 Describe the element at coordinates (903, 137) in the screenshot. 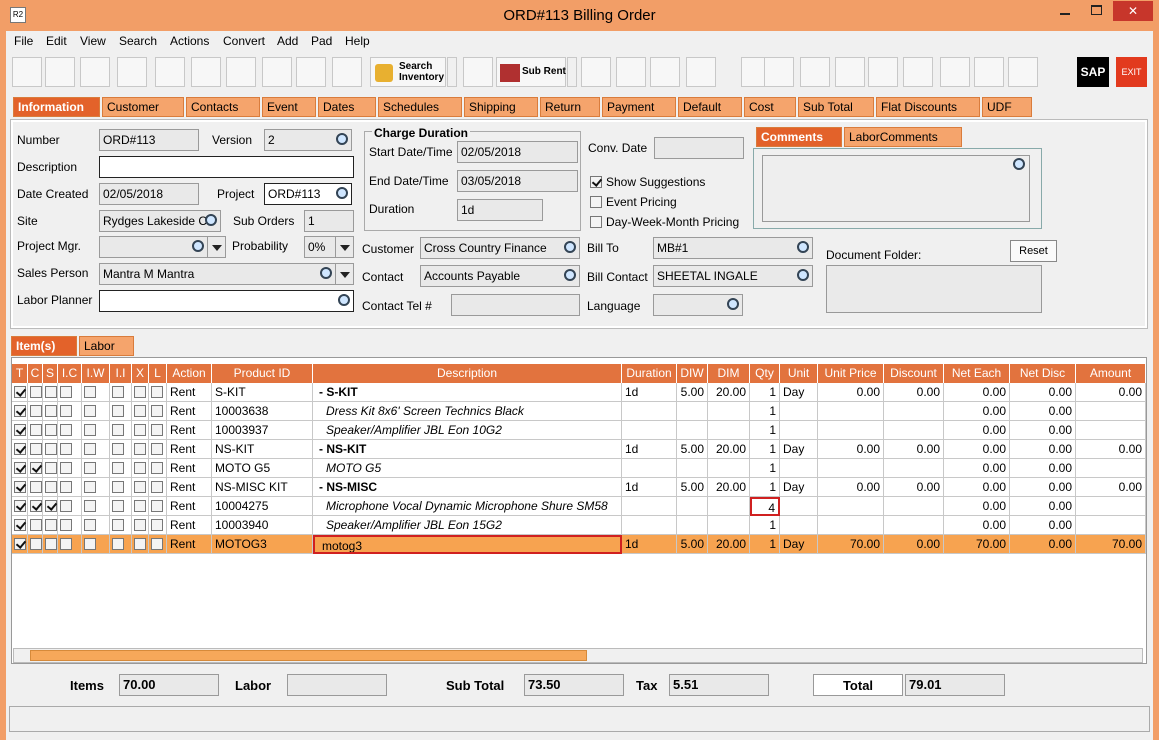

I see `comment-tab: LaborComments` at that location.